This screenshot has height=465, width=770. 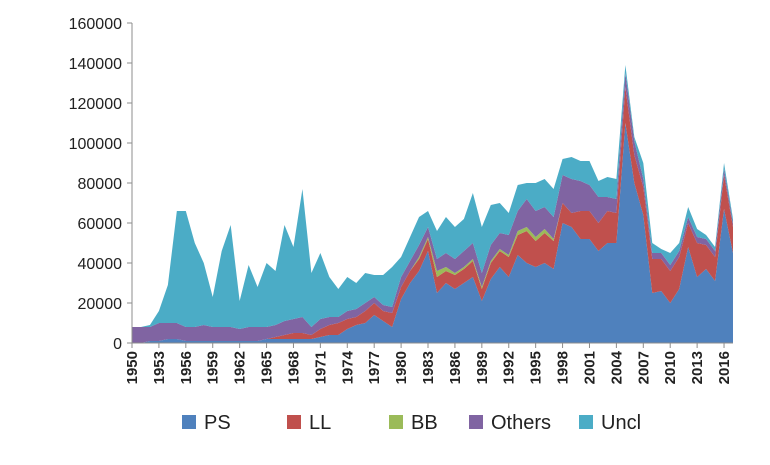 I want to click on legend-label-ll: LL, so click(x=320, y=423).